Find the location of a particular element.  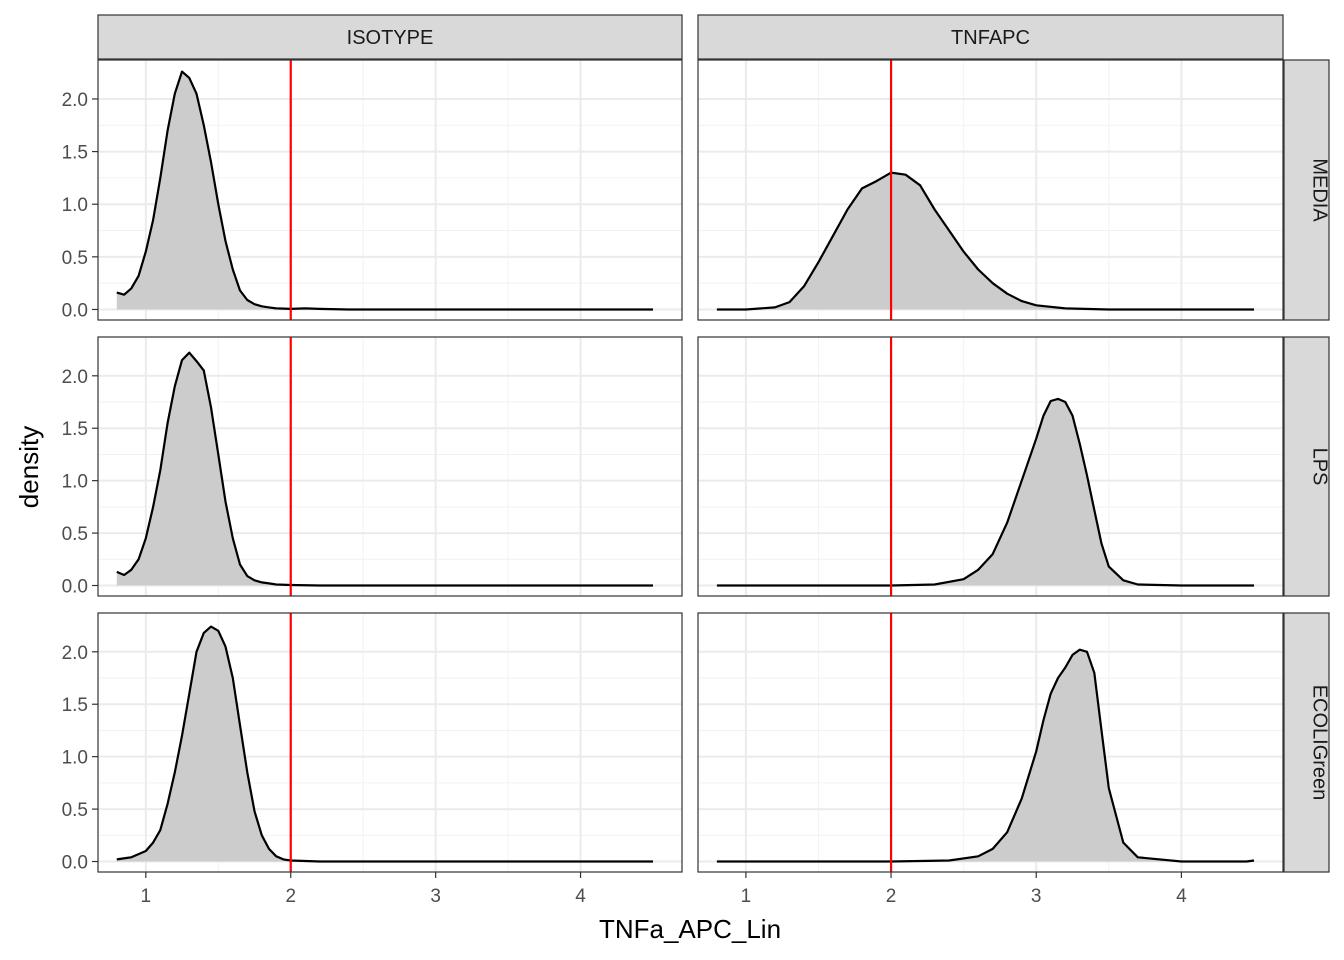

strip-column-tnfapc is located at coordinates (990, 37).